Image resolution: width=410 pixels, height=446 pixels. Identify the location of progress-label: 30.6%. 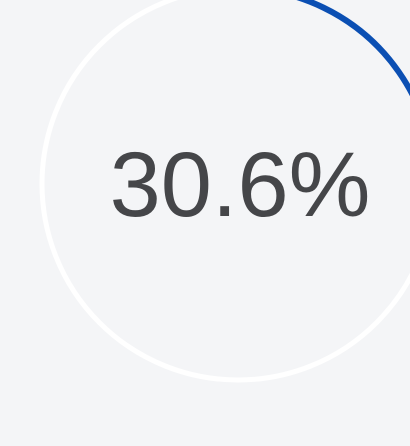
(240, 185).